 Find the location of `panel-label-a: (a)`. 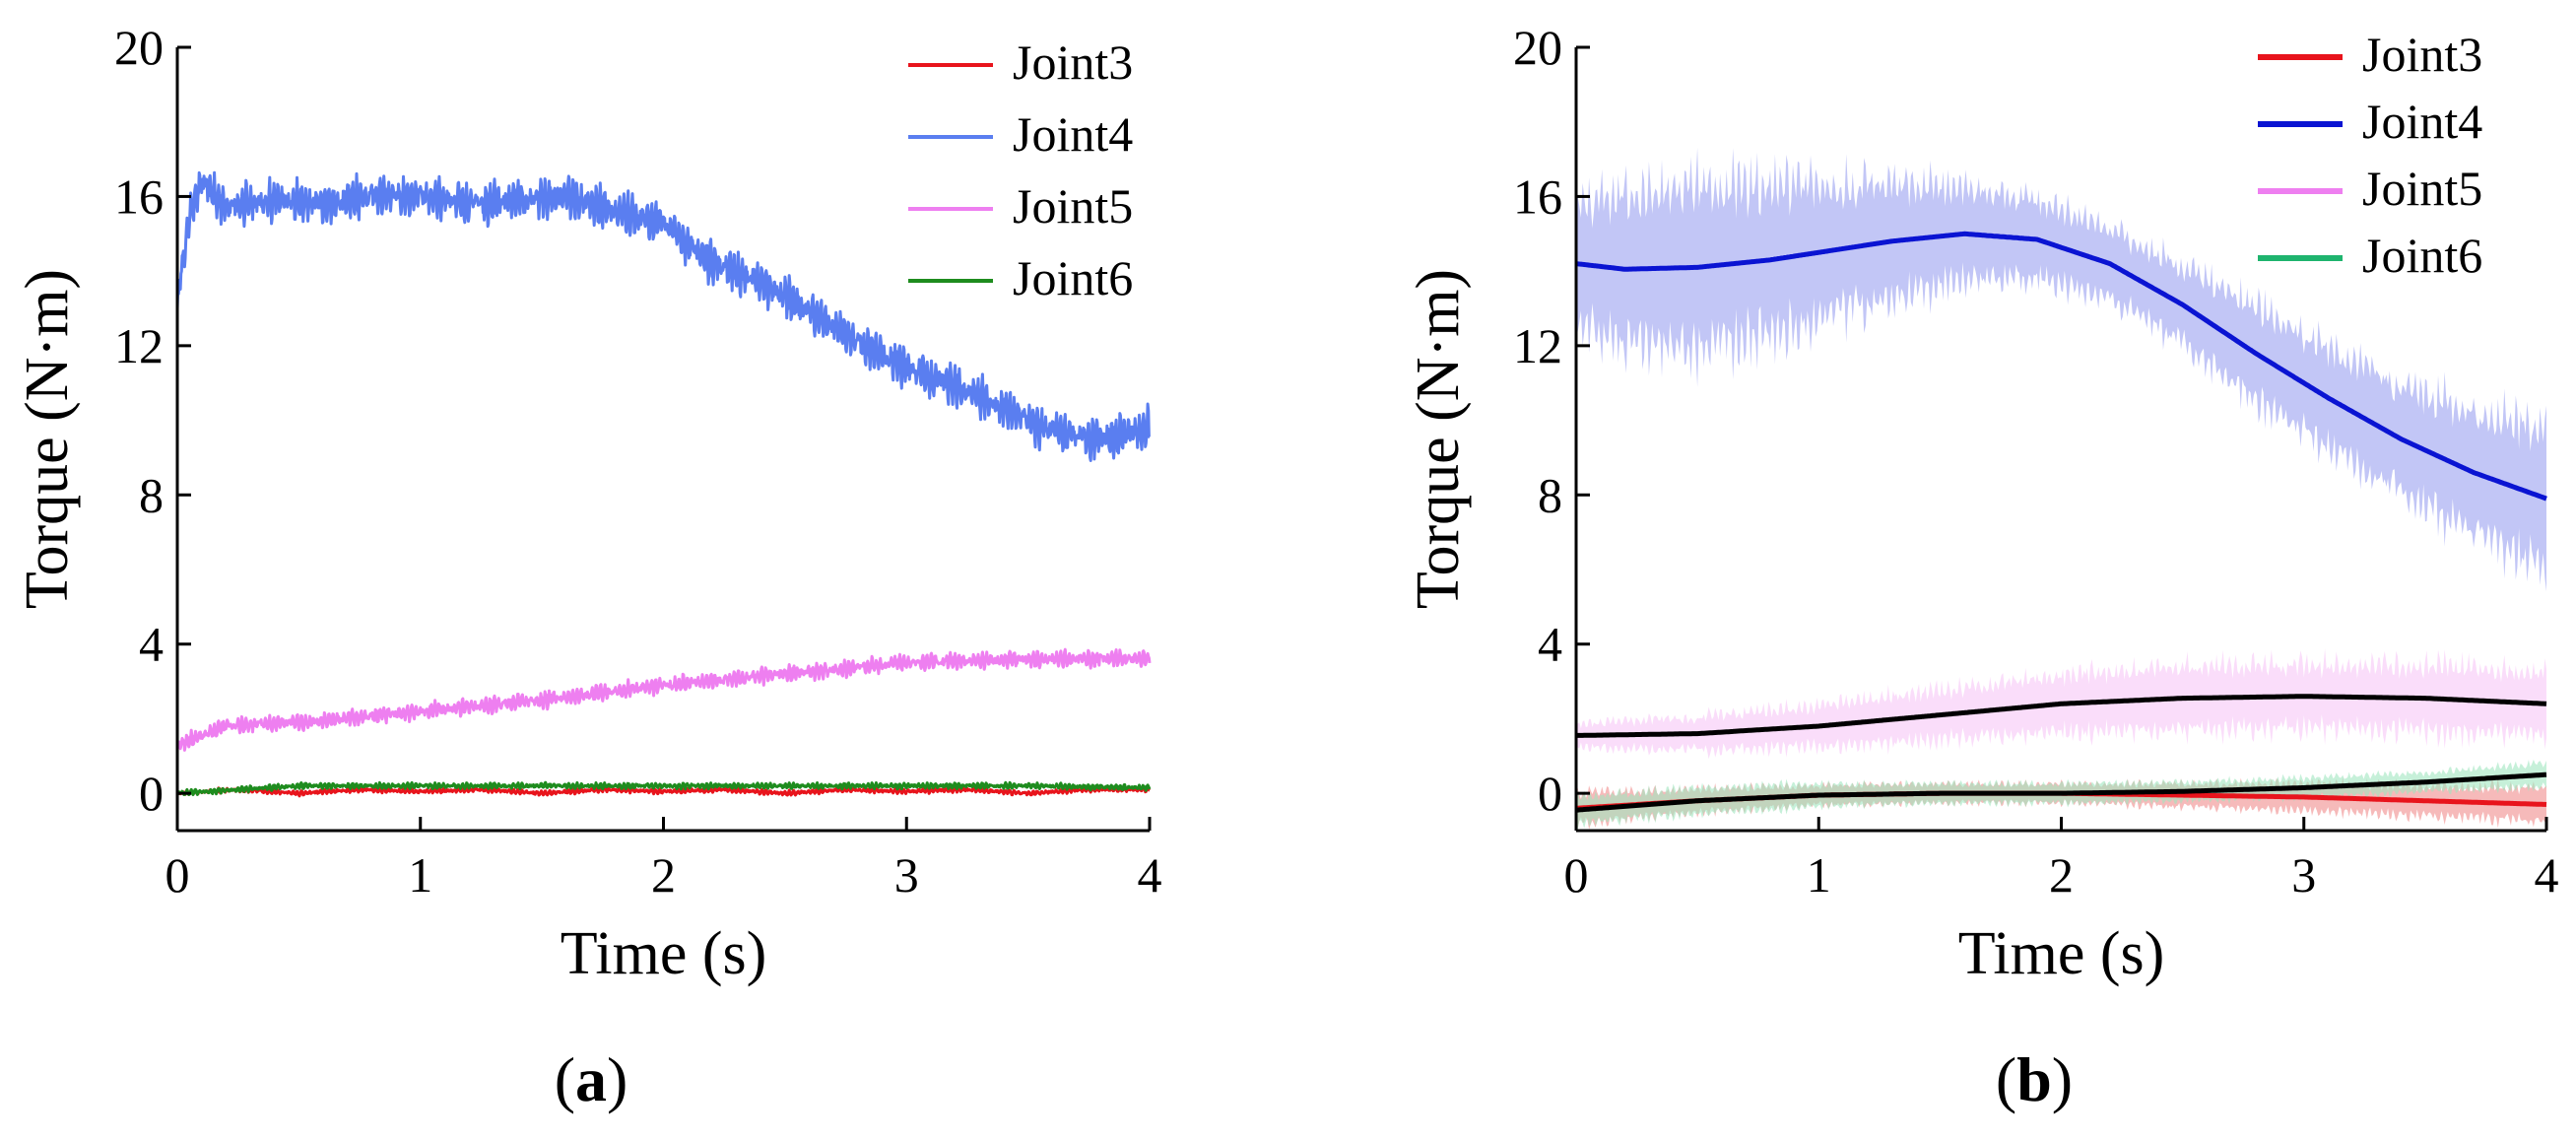

panel-label-a: (a) is located at coordinates (592, 1079).